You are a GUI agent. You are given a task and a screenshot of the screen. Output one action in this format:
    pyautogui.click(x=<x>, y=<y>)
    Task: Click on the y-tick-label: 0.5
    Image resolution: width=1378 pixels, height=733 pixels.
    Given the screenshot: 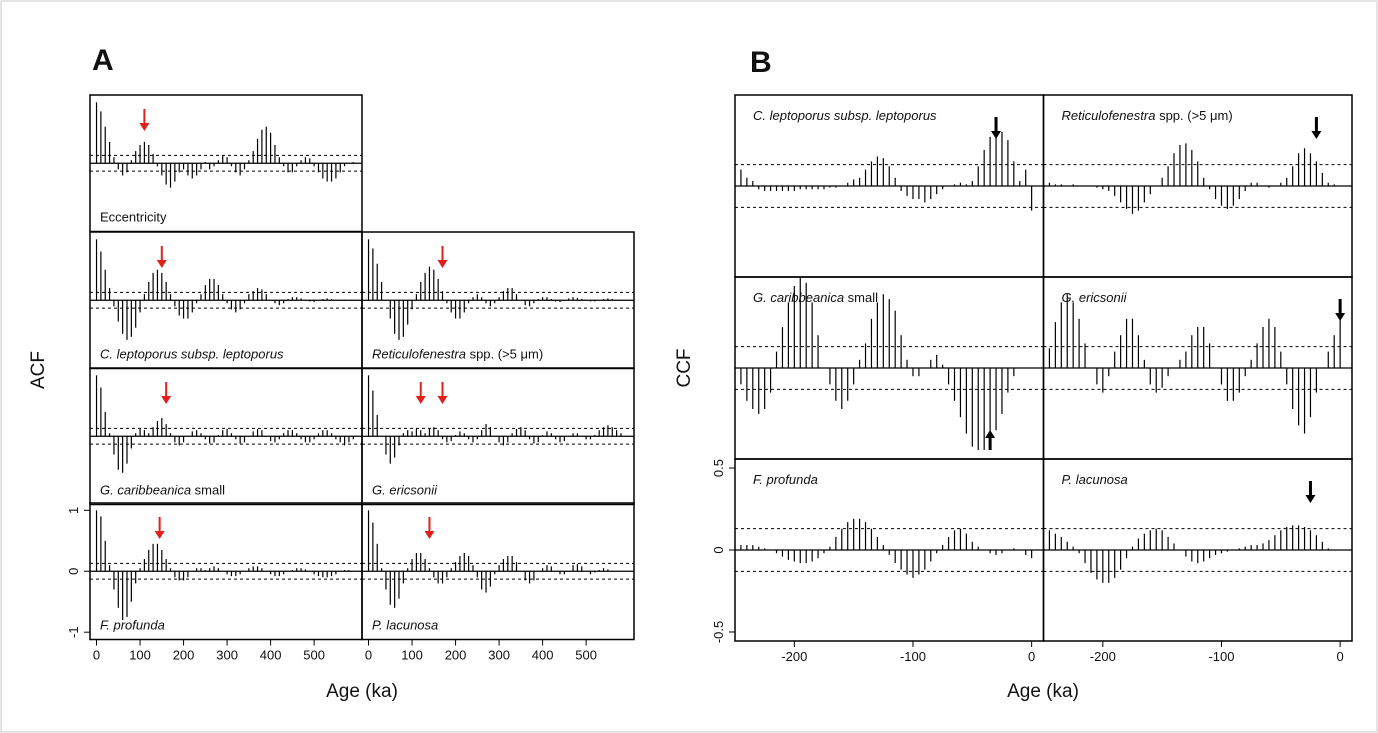 What is the action you would take?
    pyautogui.click(x=718, y=468)
    